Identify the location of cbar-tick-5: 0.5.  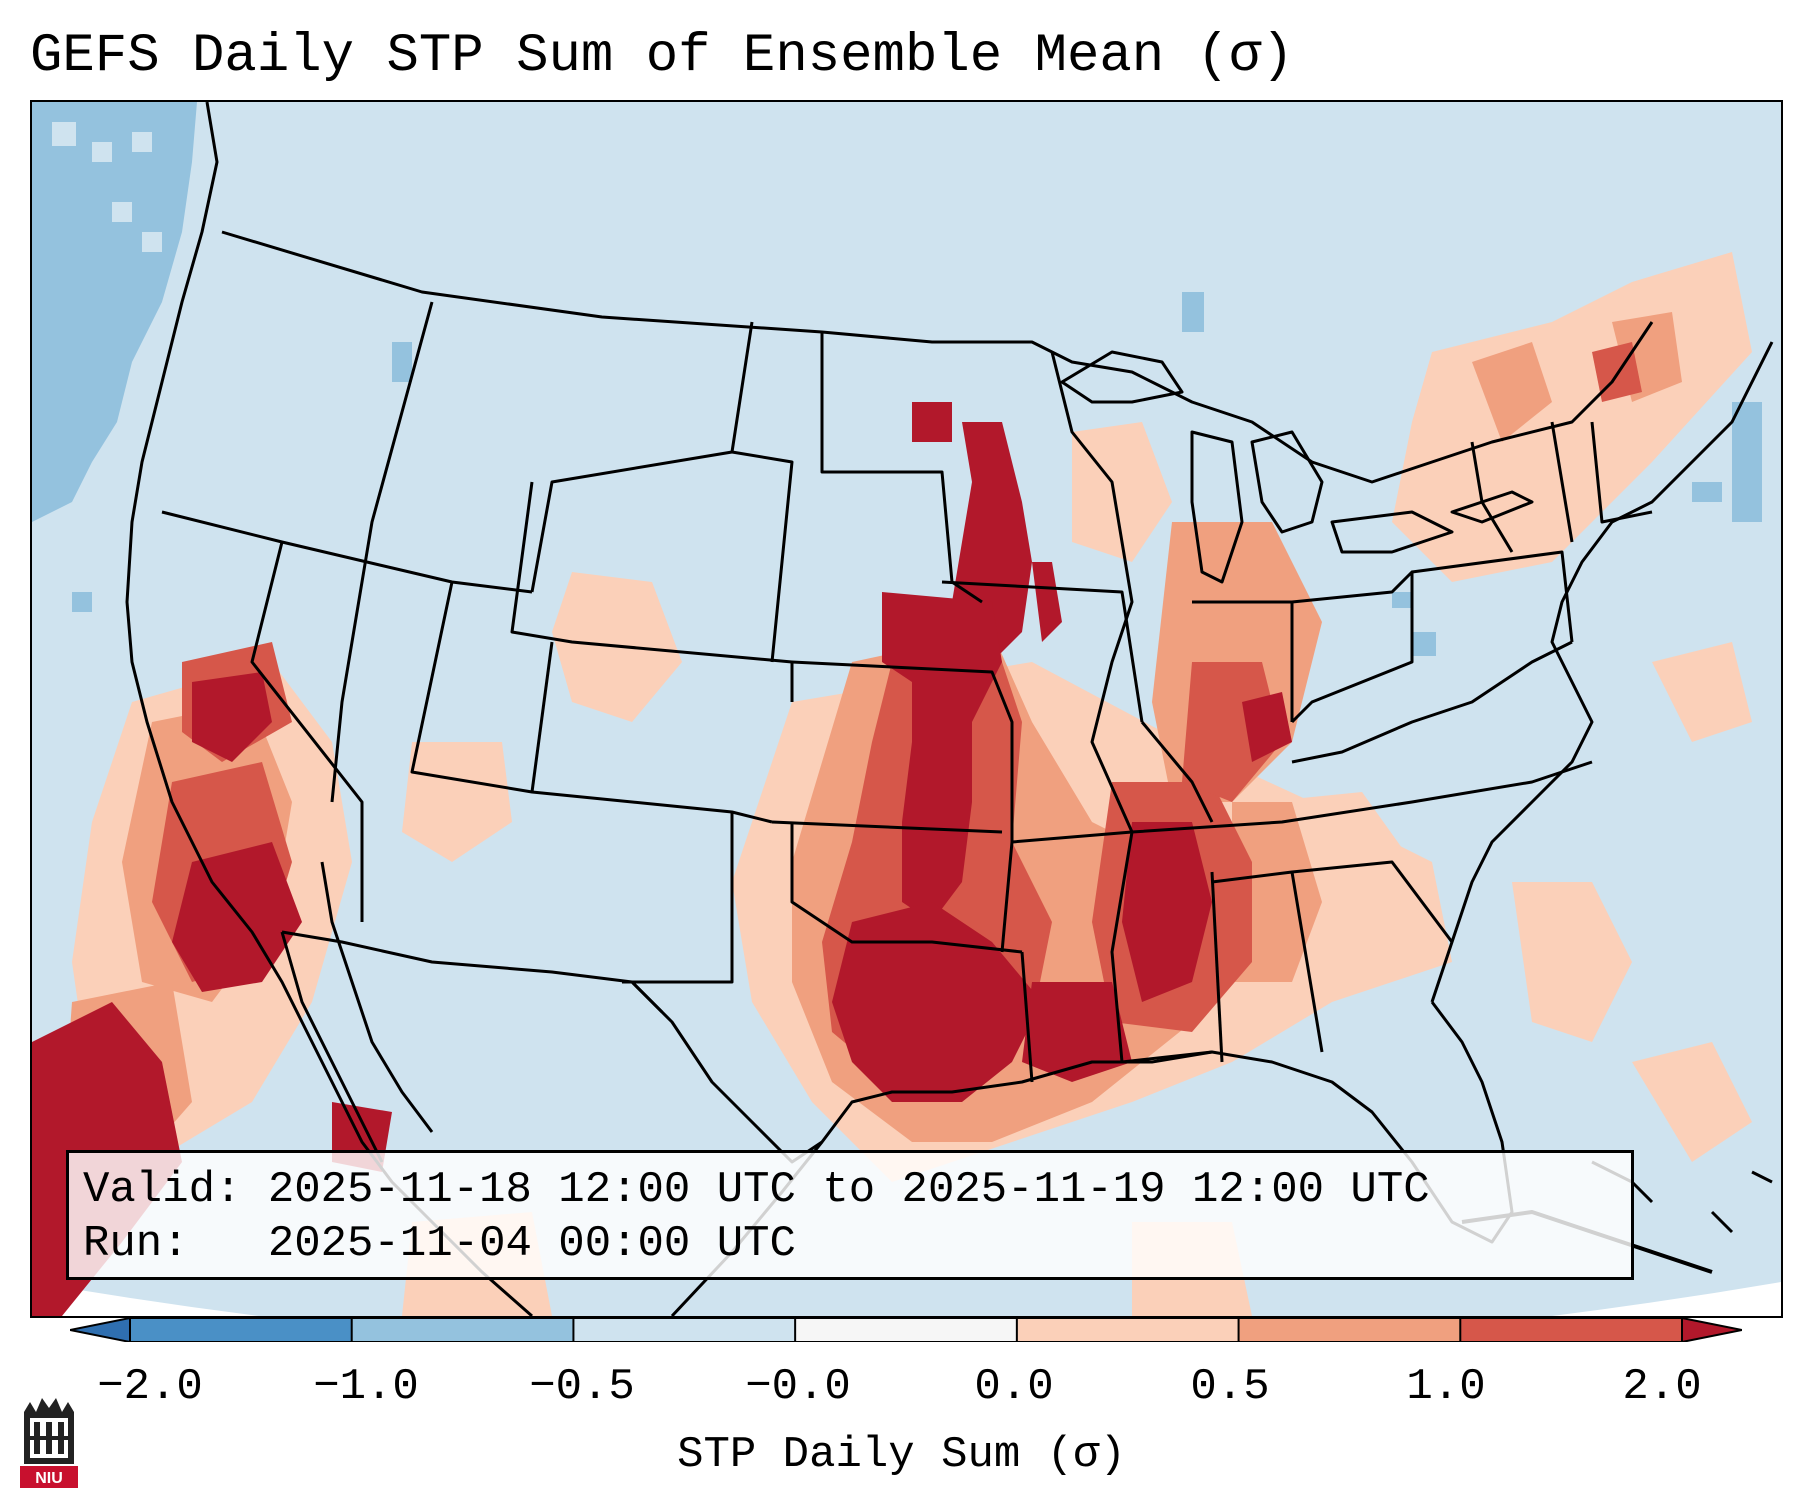
(1230, 1387).